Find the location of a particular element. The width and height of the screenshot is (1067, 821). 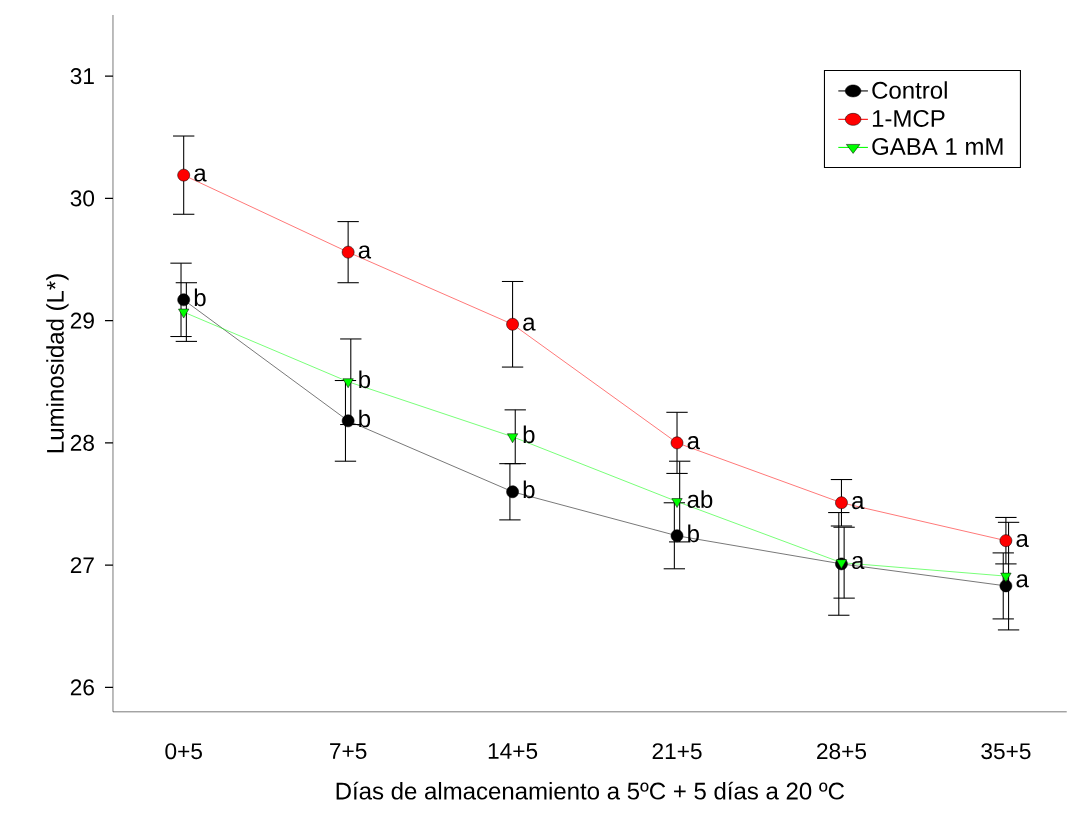

x-tick-label: 35+5 is located at coordinates (1006, 751).